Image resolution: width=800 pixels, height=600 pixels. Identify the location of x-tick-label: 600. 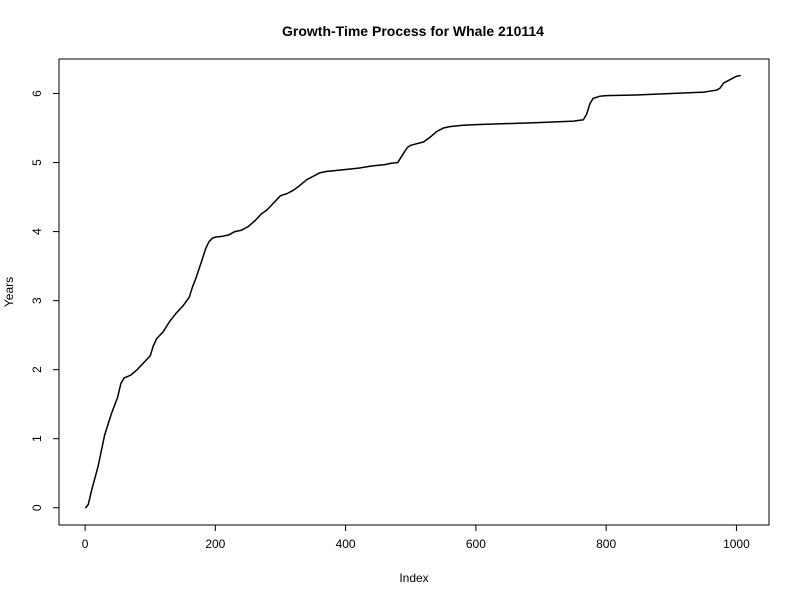
(476, 544).